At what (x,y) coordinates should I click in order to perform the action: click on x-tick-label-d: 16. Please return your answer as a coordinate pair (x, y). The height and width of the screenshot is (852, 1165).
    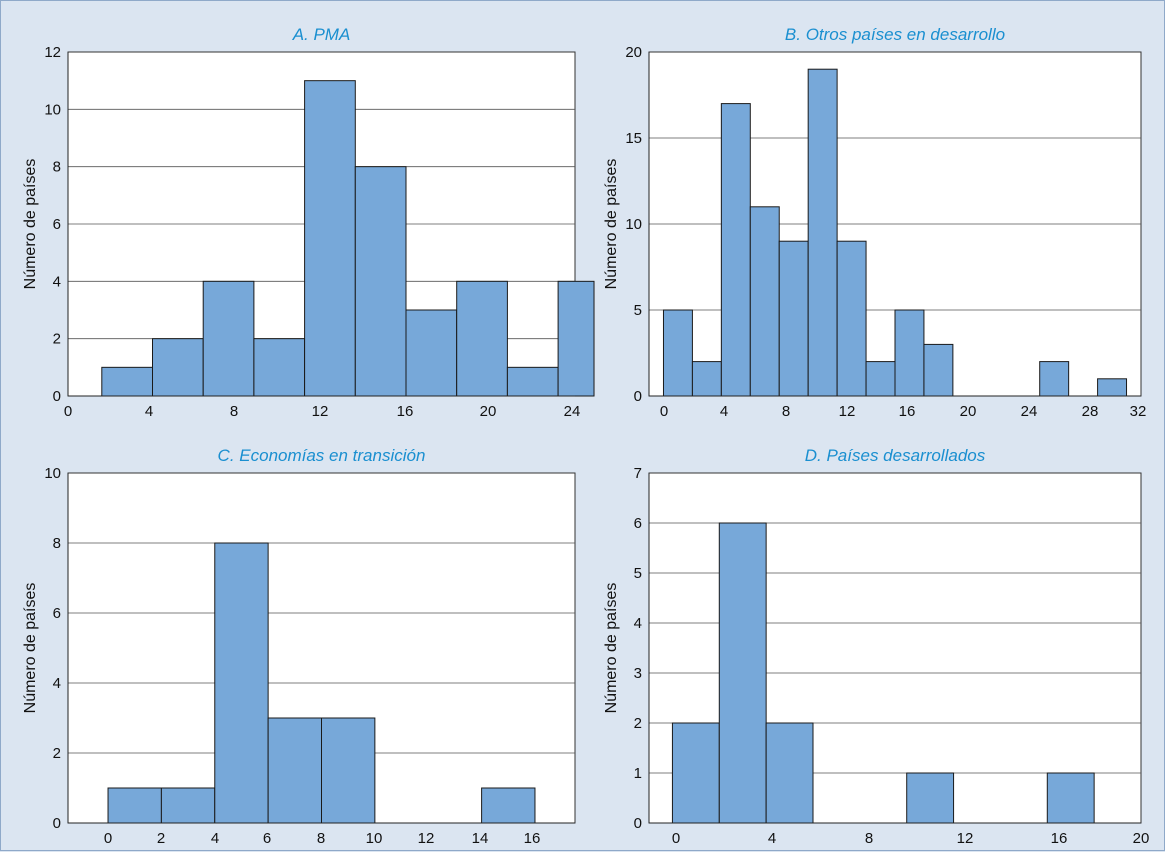
    Looking at the image, I should click on (1059, 838).